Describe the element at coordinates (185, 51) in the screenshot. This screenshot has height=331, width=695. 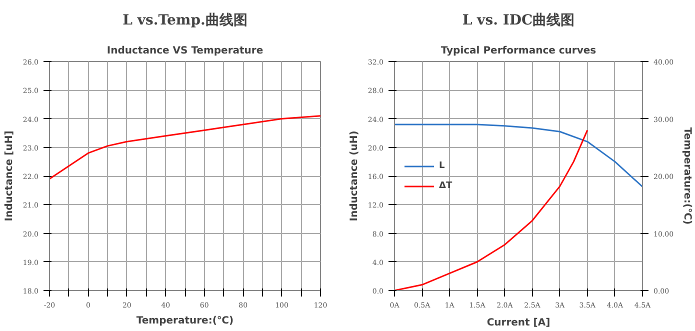
I see `chart-title: Inductance VS Temperature` at that location.